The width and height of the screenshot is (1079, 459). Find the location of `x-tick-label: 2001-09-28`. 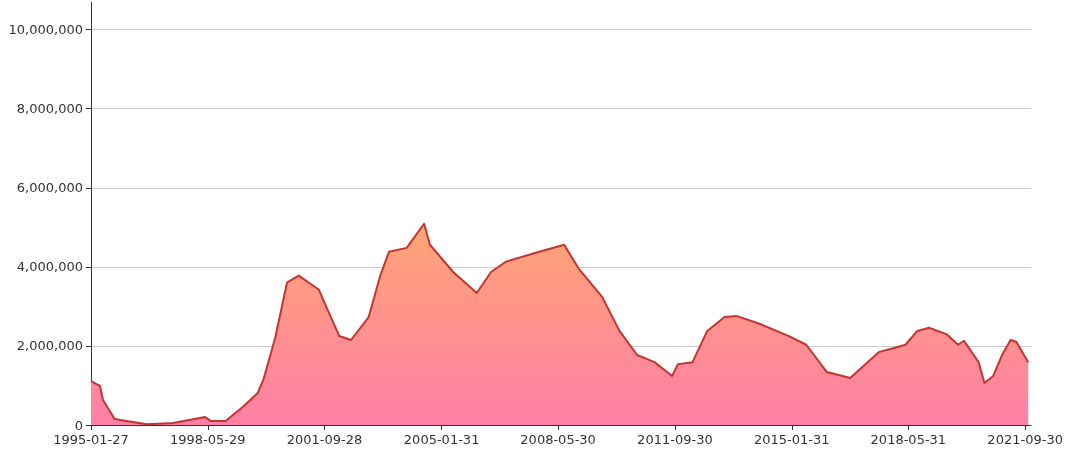

x-tick-label: 2001-09-28 is located at coordinates (324, 439).